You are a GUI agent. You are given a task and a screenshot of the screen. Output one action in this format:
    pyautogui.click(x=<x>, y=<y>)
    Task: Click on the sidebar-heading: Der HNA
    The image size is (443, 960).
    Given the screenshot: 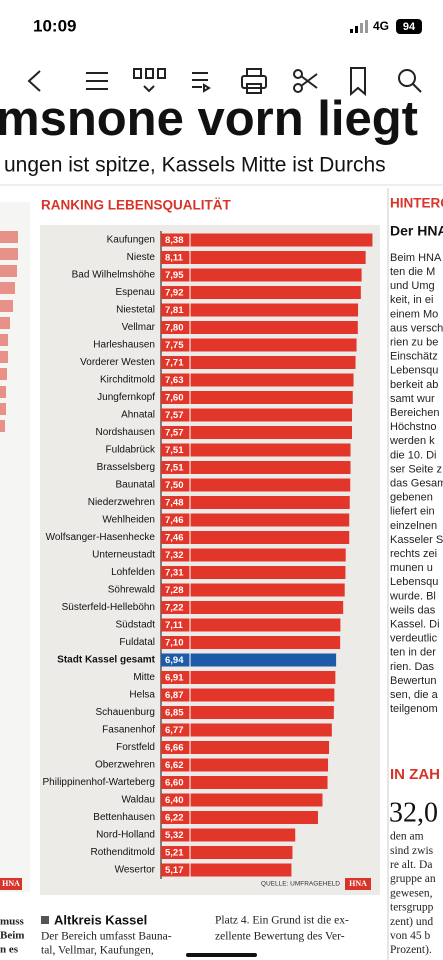 What is the action you would take?
    pyautogui.click(x=416, y=231)
    